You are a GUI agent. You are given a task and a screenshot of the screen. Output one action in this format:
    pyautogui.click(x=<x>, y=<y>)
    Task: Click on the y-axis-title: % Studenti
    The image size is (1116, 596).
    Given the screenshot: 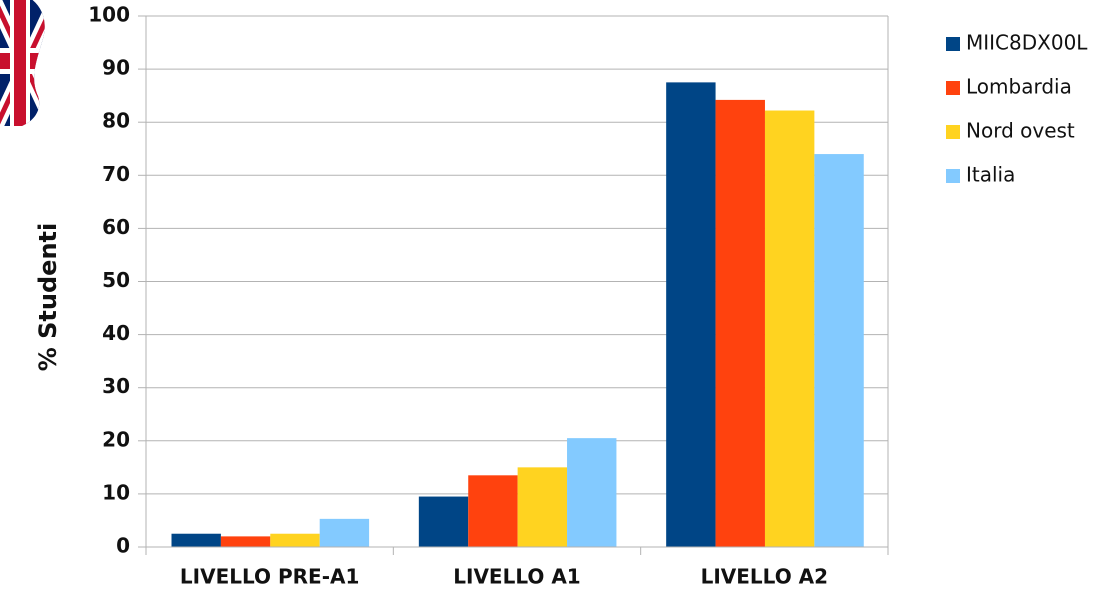 What is the action you would take?
    pyautogui.click(x=48, y=297)
    